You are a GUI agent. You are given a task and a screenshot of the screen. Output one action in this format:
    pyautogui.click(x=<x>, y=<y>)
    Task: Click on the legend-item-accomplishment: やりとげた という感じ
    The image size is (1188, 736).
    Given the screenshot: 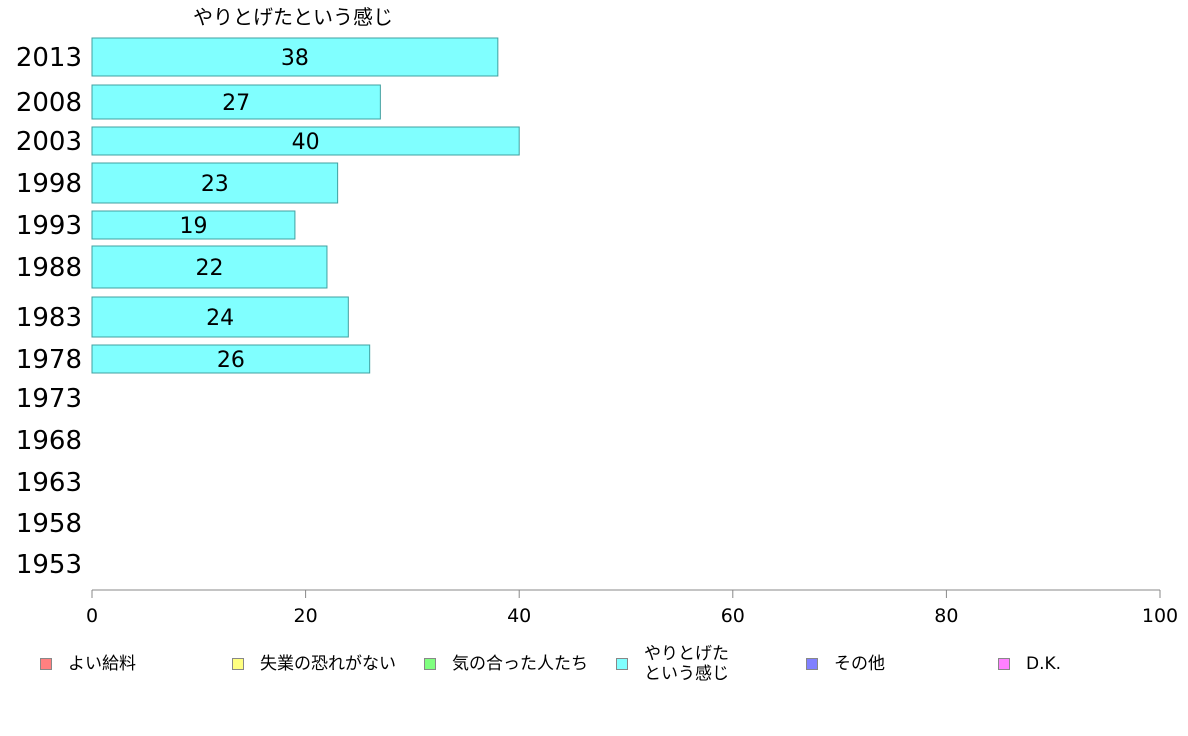 What is the action you would take?
    pyautogui.click(x=672, y=664)
    